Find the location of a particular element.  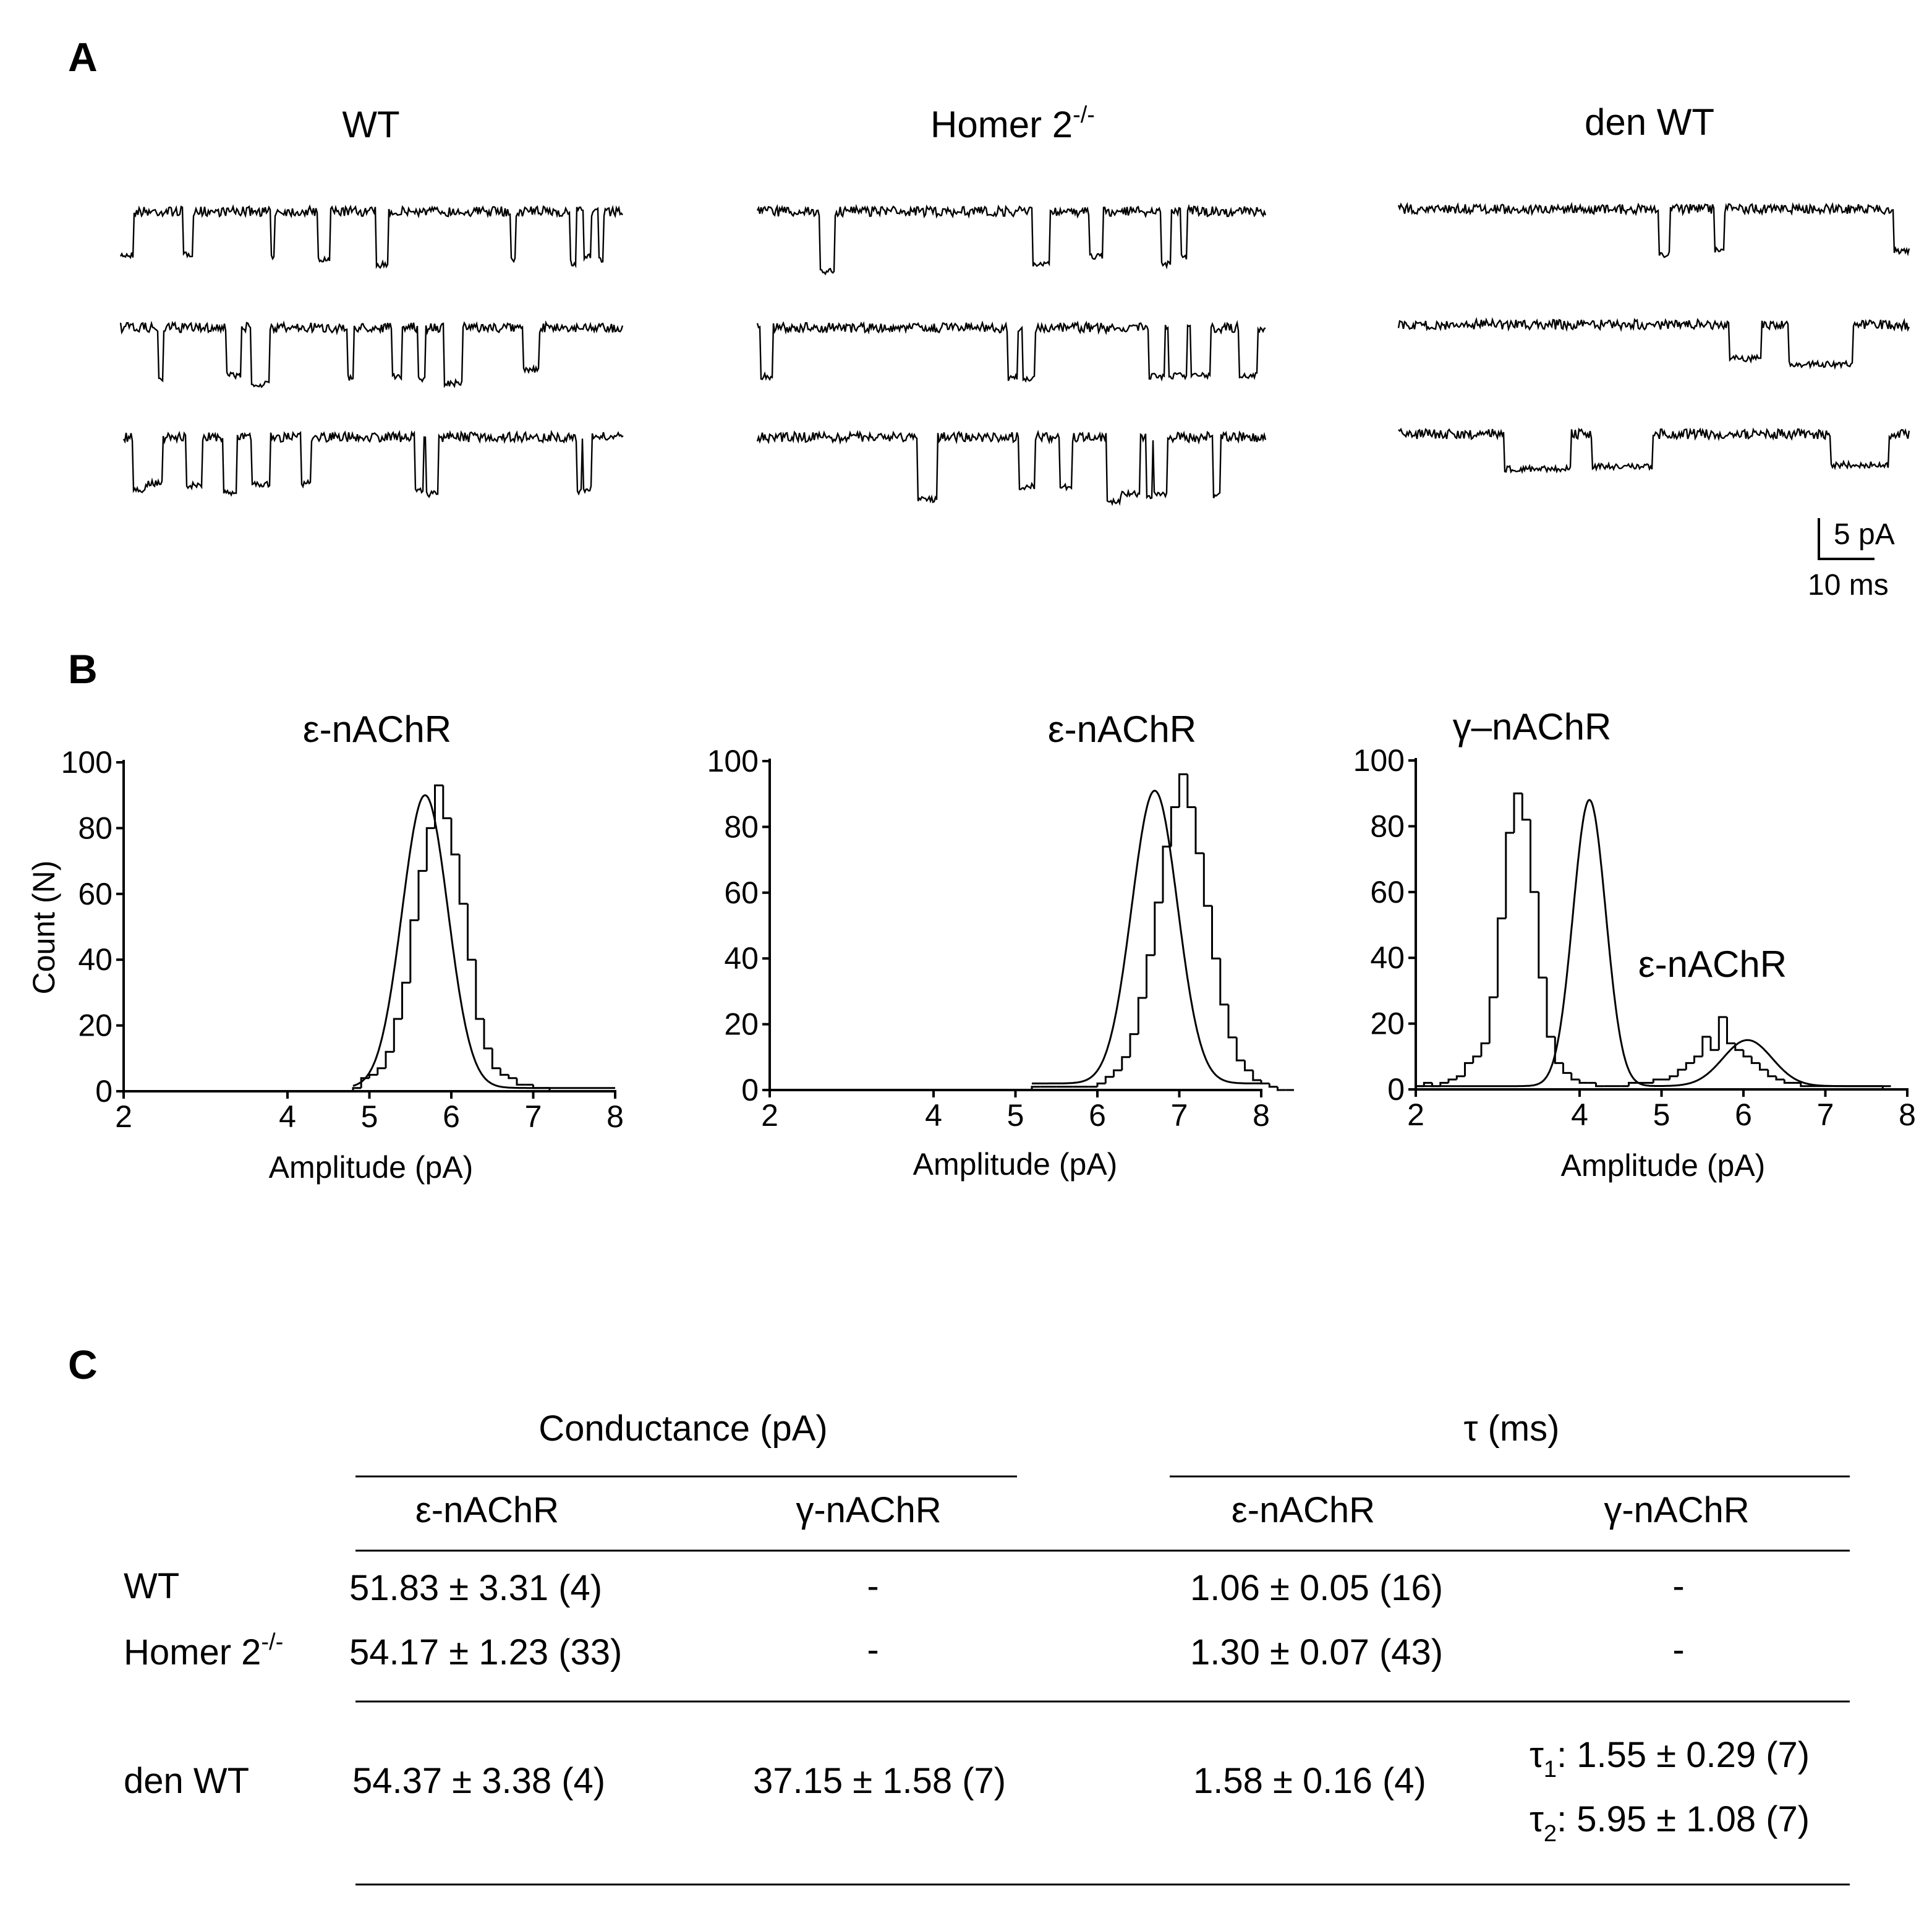

panel-label-a: A is located at coordinates (83, 57).